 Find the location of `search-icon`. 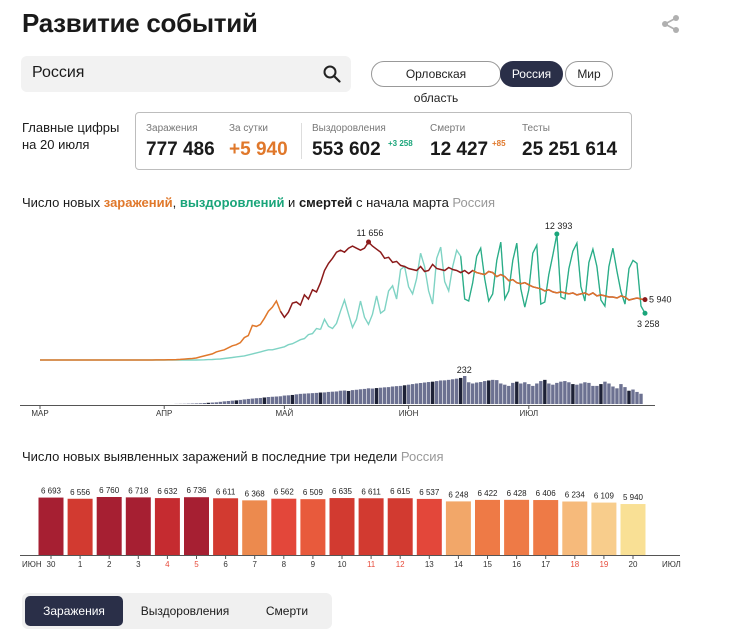

search-icon is located at coordinates (332, 74).